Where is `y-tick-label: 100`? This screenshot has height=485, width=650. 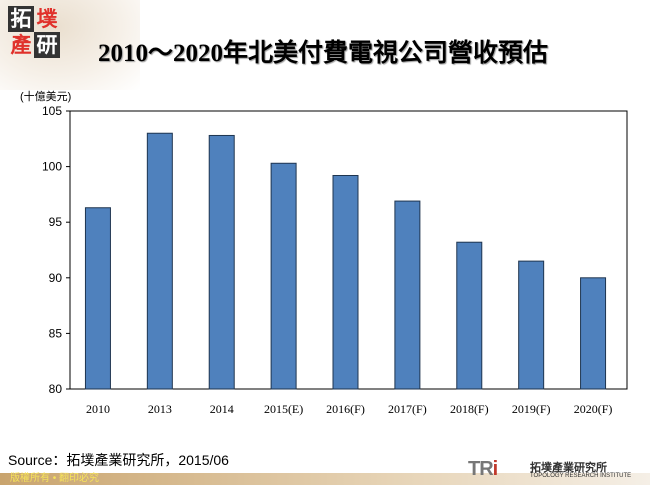 y-tick-label: 100 is located at coordinates (52, 167).